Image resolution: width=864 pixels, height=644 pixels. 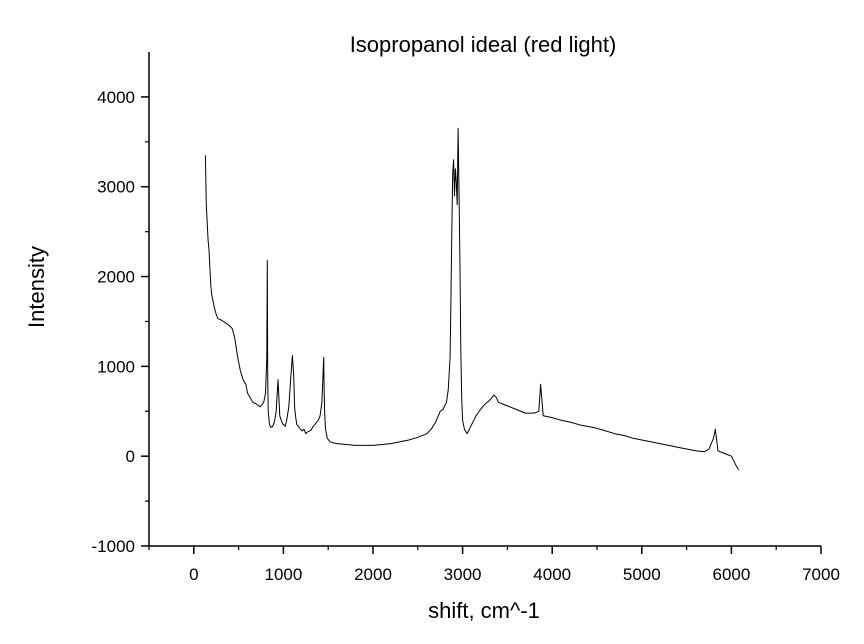 What do you see at coordinates (113, 546) in the screenshot?
I see `y-tick-label: -1000` at bounding box center [113, 546].